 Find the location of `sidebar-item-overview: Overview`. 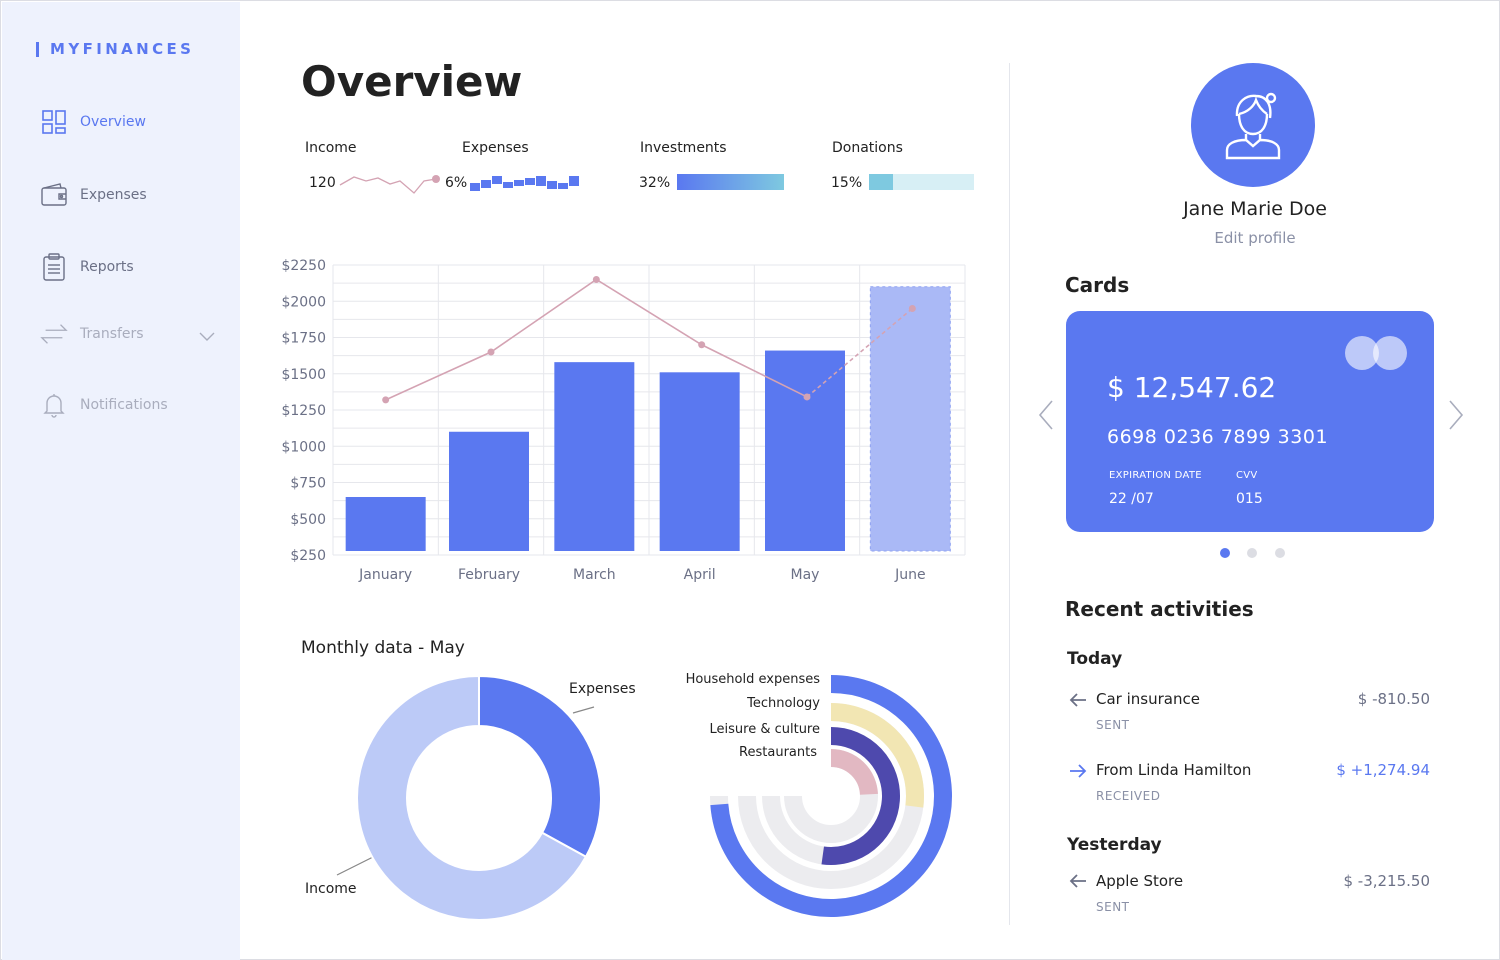

sidebar-item-overview: Overview is located at coordinates (127, 122).